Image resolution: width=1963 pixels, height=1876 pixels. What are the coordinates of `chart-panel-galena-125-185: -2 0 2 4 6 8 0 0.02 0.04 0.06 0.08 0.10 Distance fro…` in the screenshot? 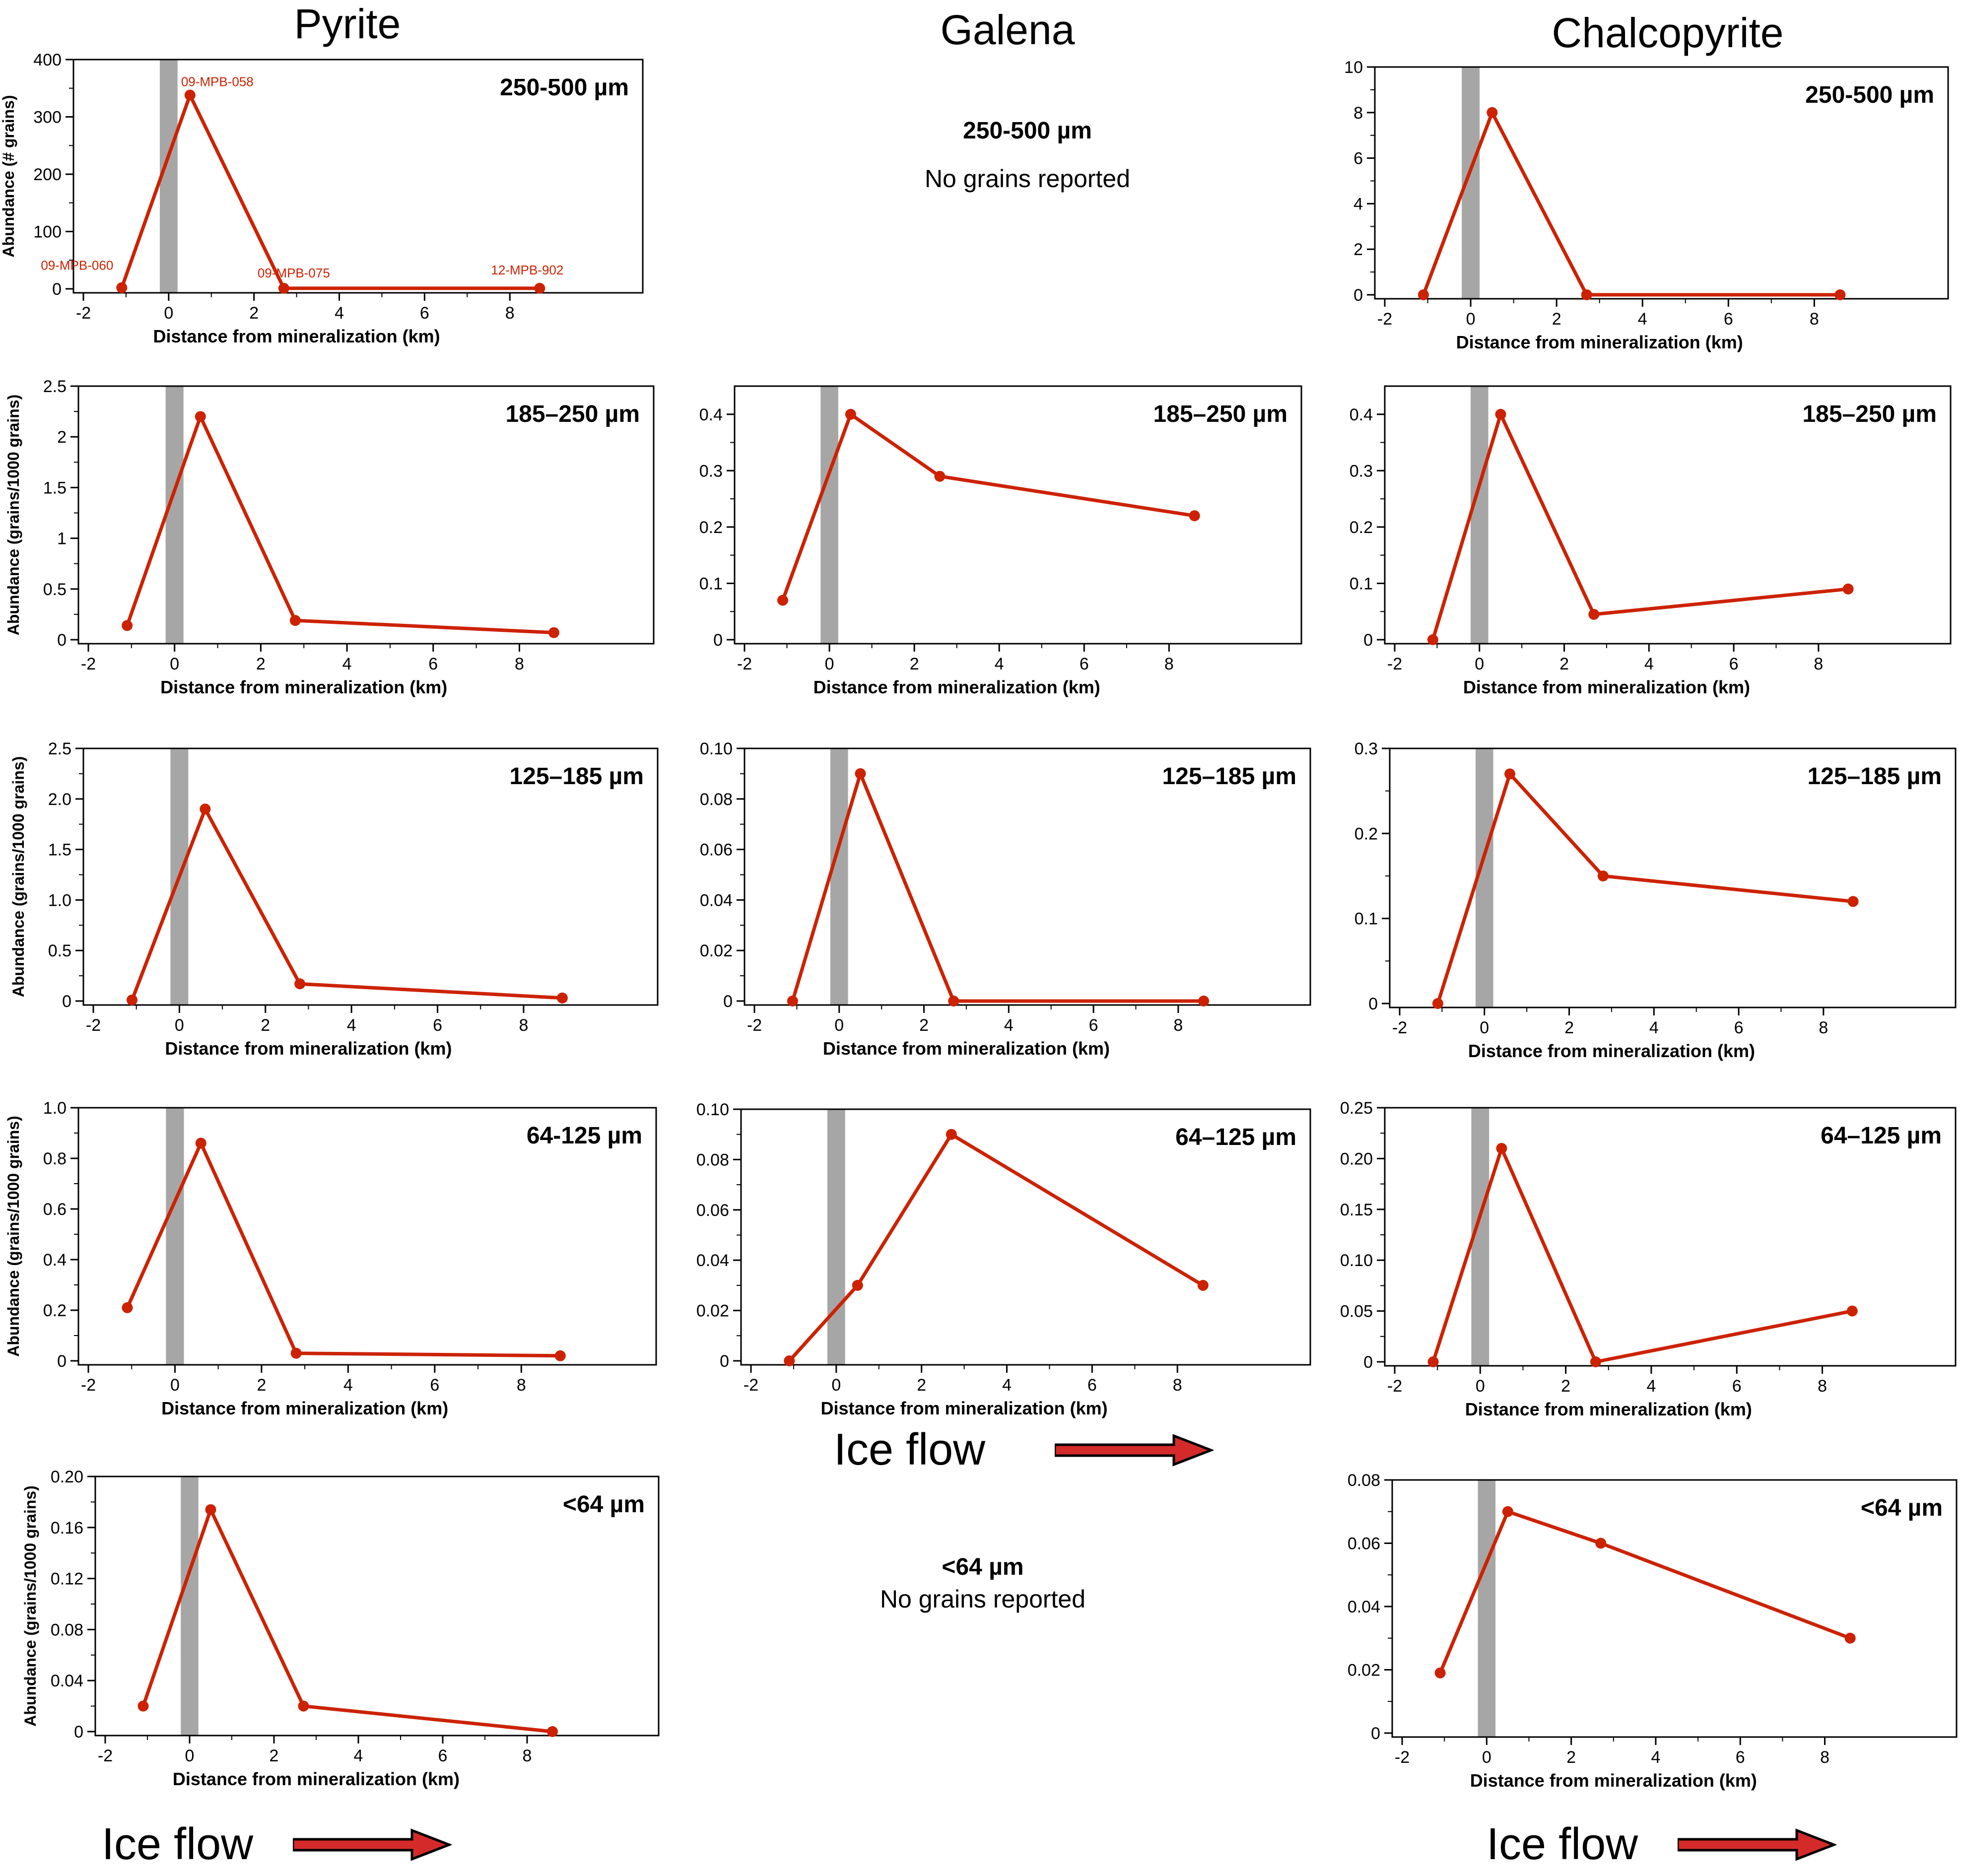 It's located at (1005, 899).